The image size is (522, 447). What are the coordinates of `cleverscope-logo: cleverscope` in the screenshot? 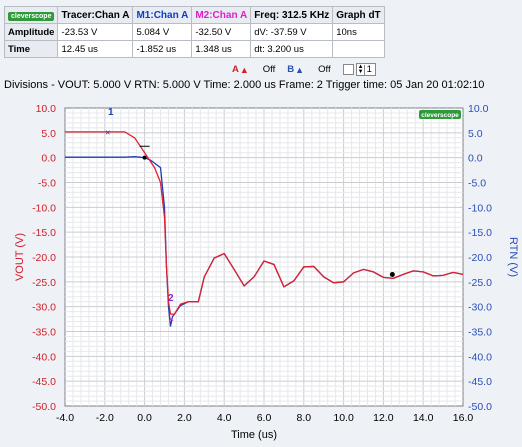 It's located at (31, 16).